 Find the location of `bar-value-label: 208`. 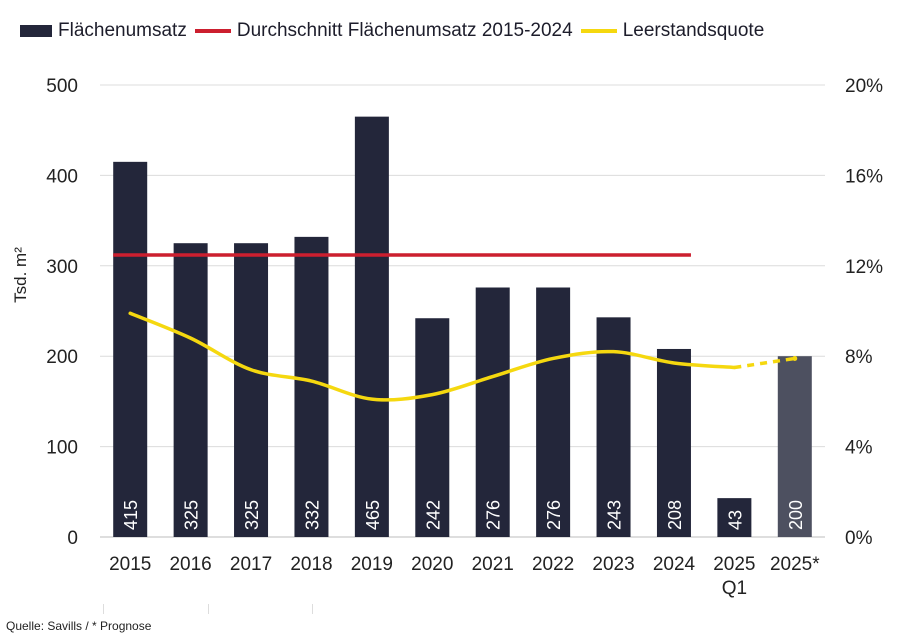

bar-value-label: 208 is located at coordinates (675, 515).